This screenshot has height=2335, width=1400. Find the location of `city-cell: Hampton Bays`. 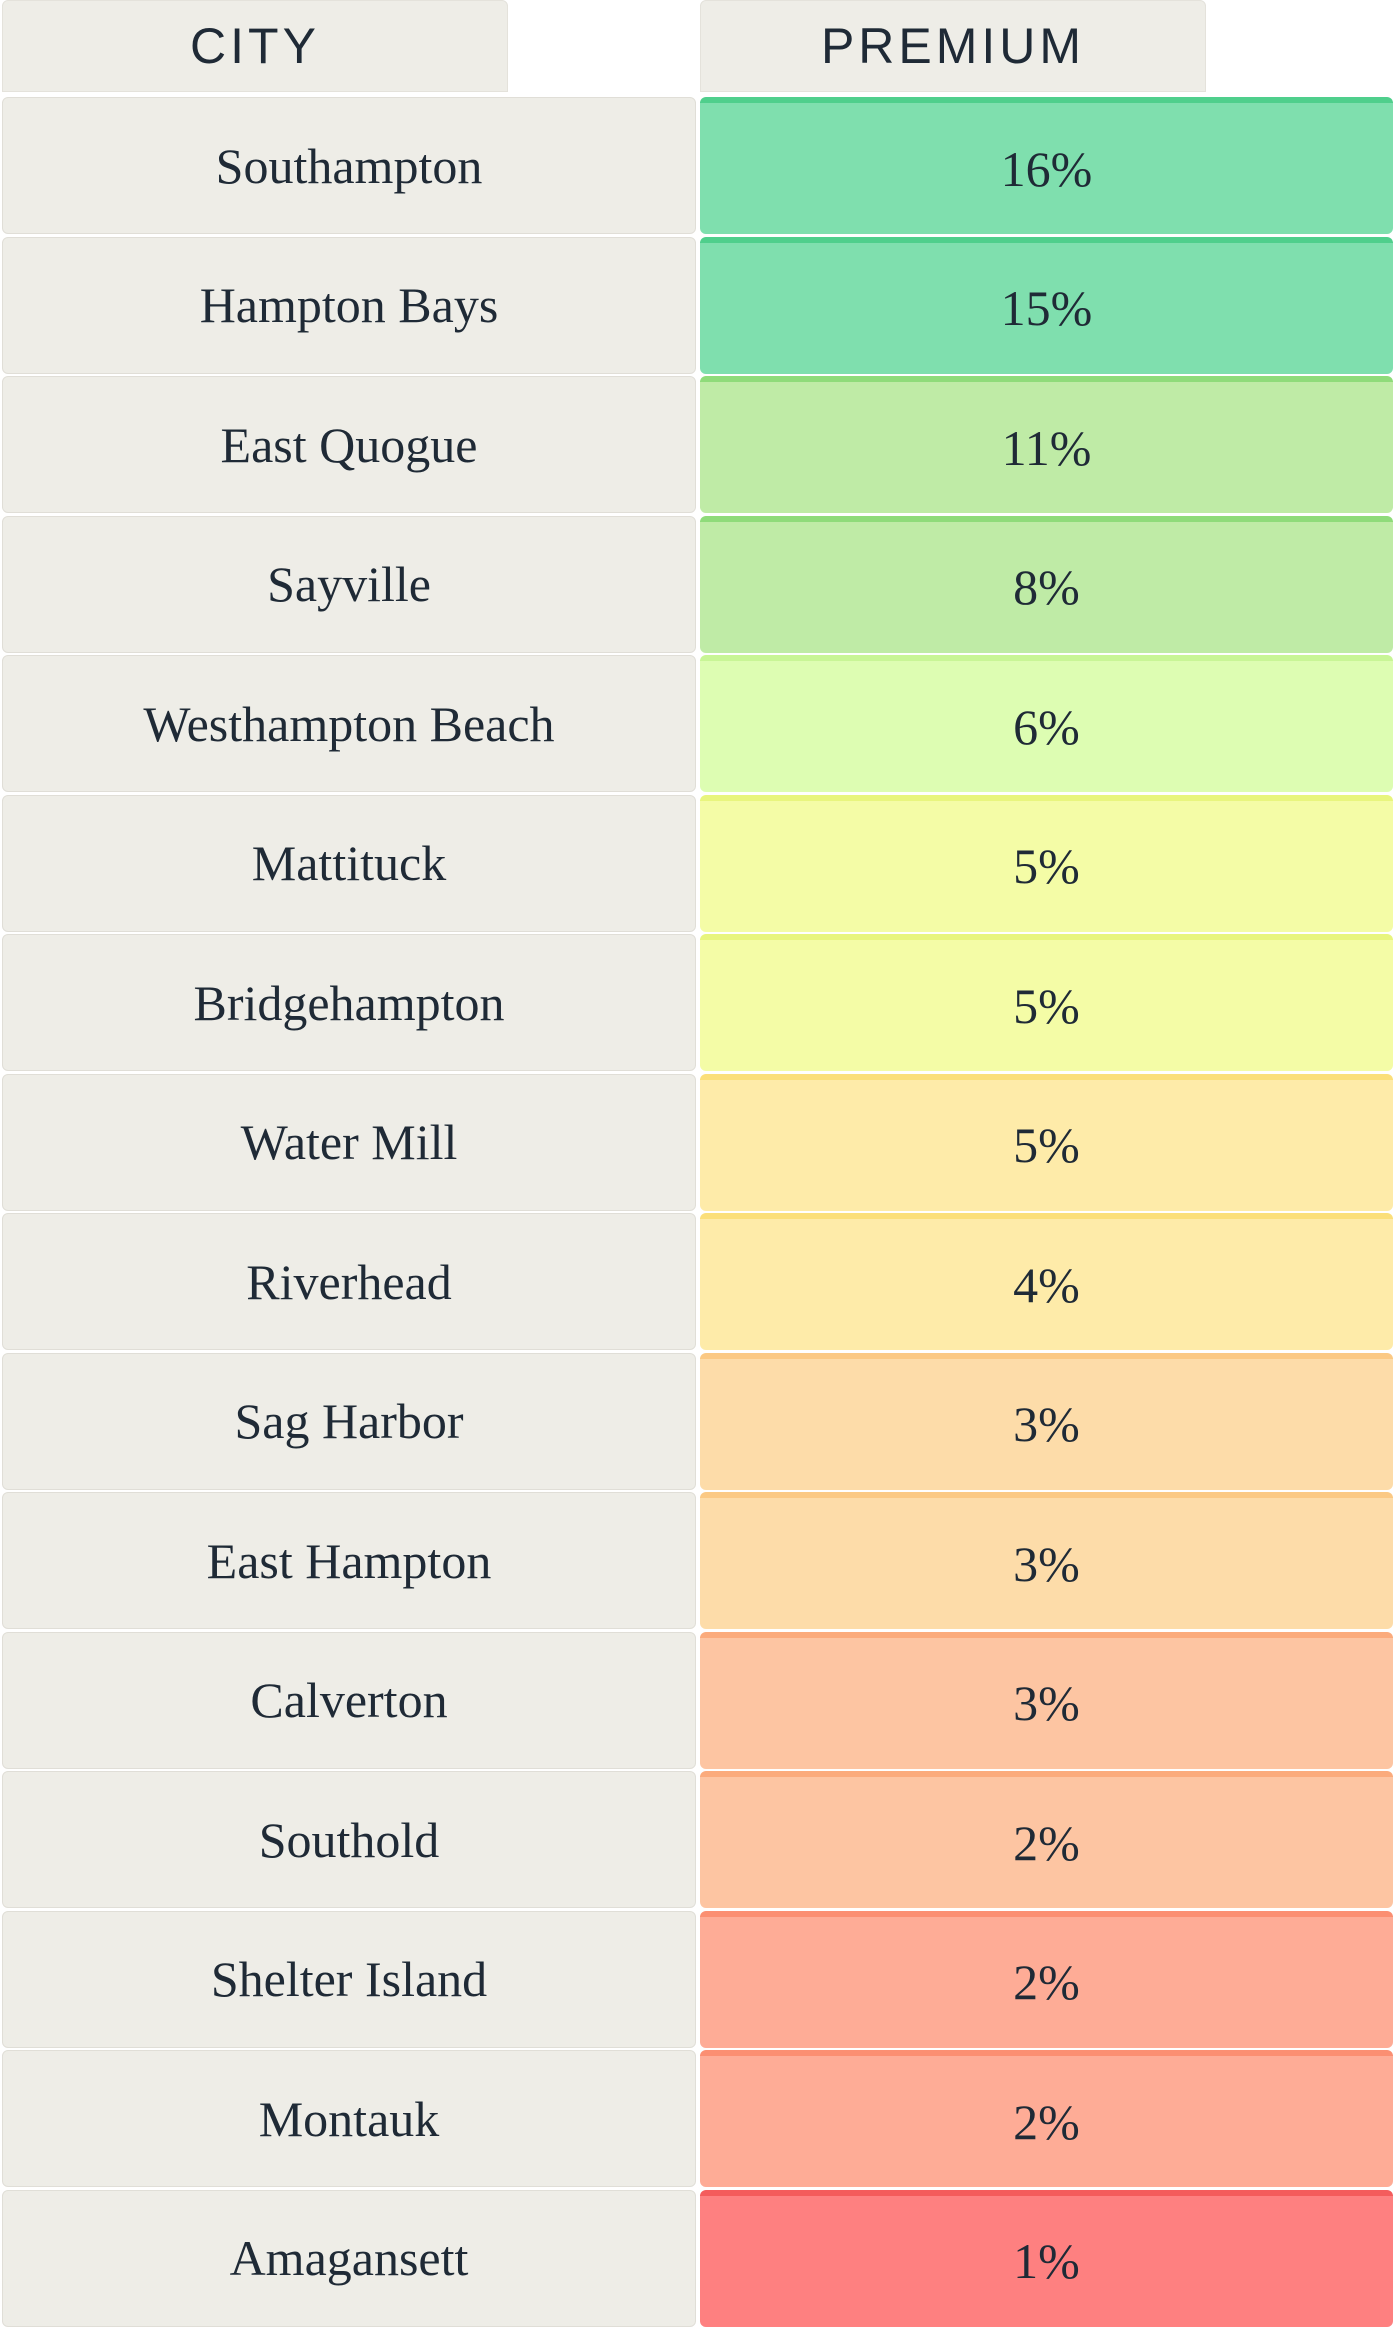

city-cell: Hampton Bays is located at coordinates (349, 305).